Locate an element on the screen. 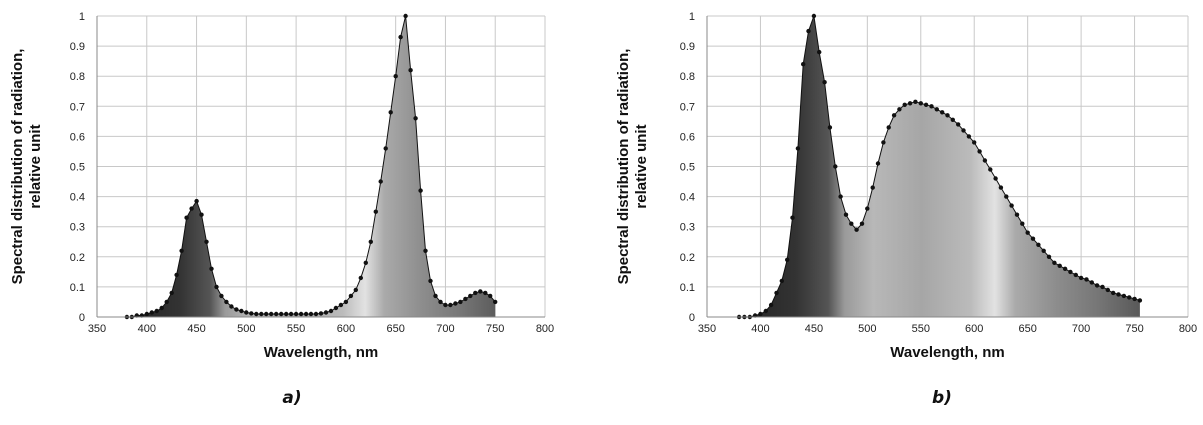  x-tick-label: 400 is located at coordinates (147, 329).